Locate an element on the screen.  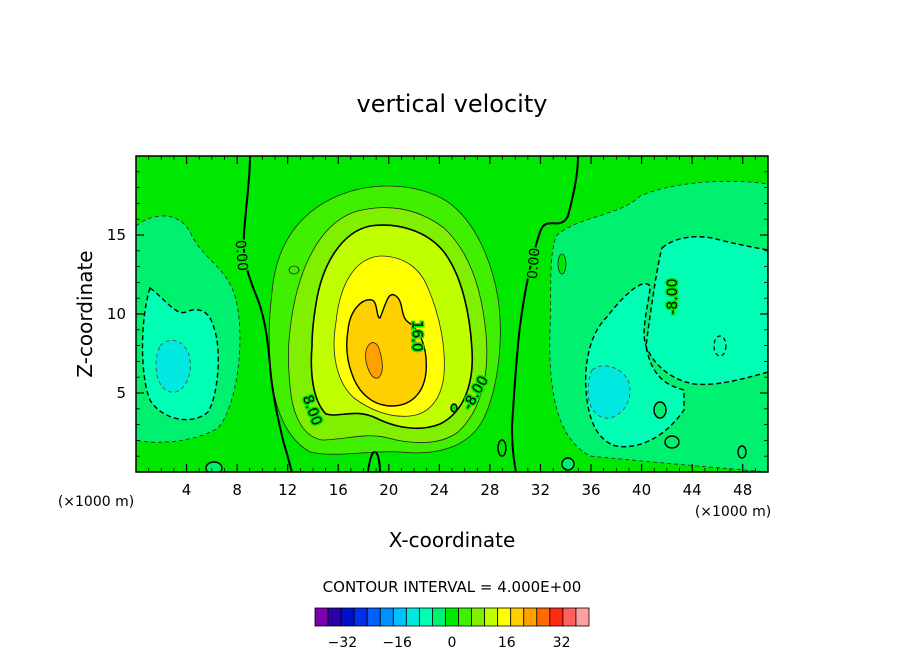
x-tick-label: 16 is located at coordinates (338, 490).